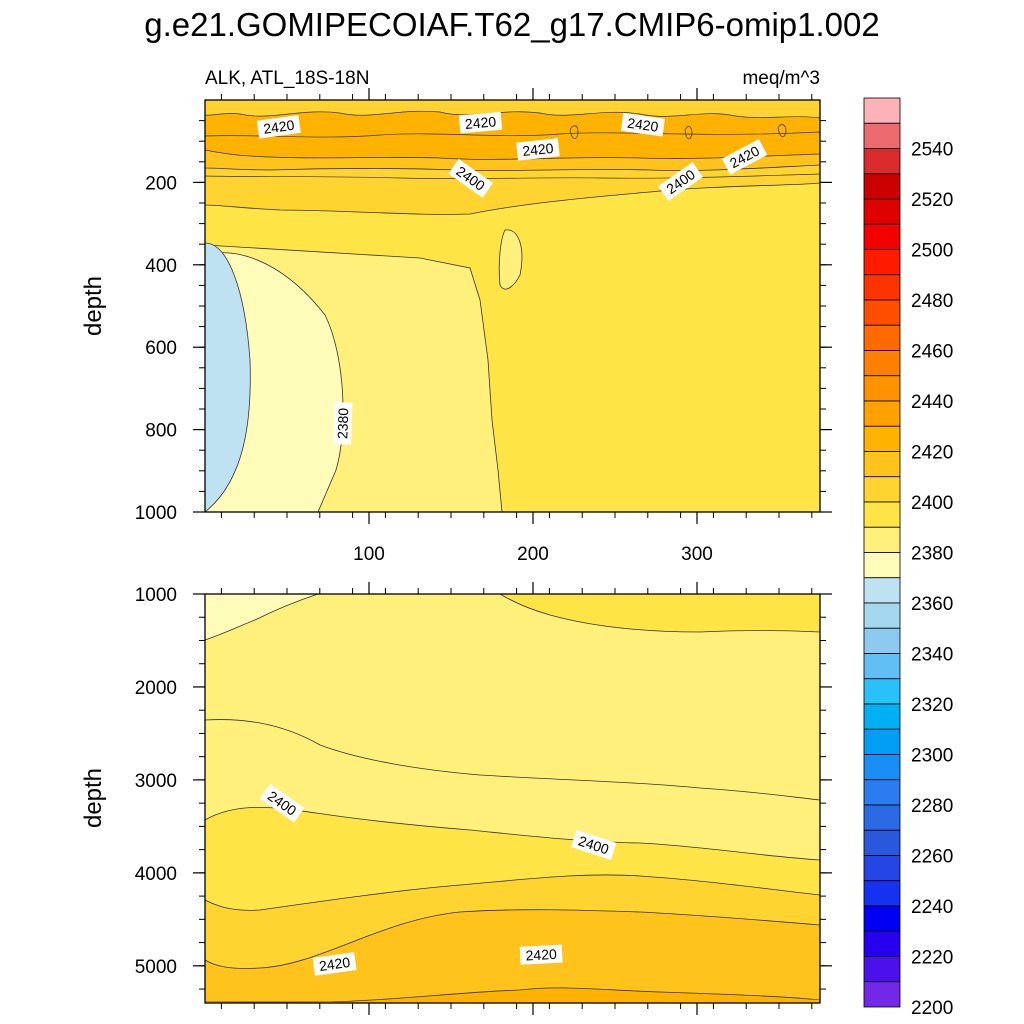 This screenshot has height=1024, width=1024. Describe the element at coordinates (932, 958) in the screenshot. I see `colorbar-label: 2220` at that location.